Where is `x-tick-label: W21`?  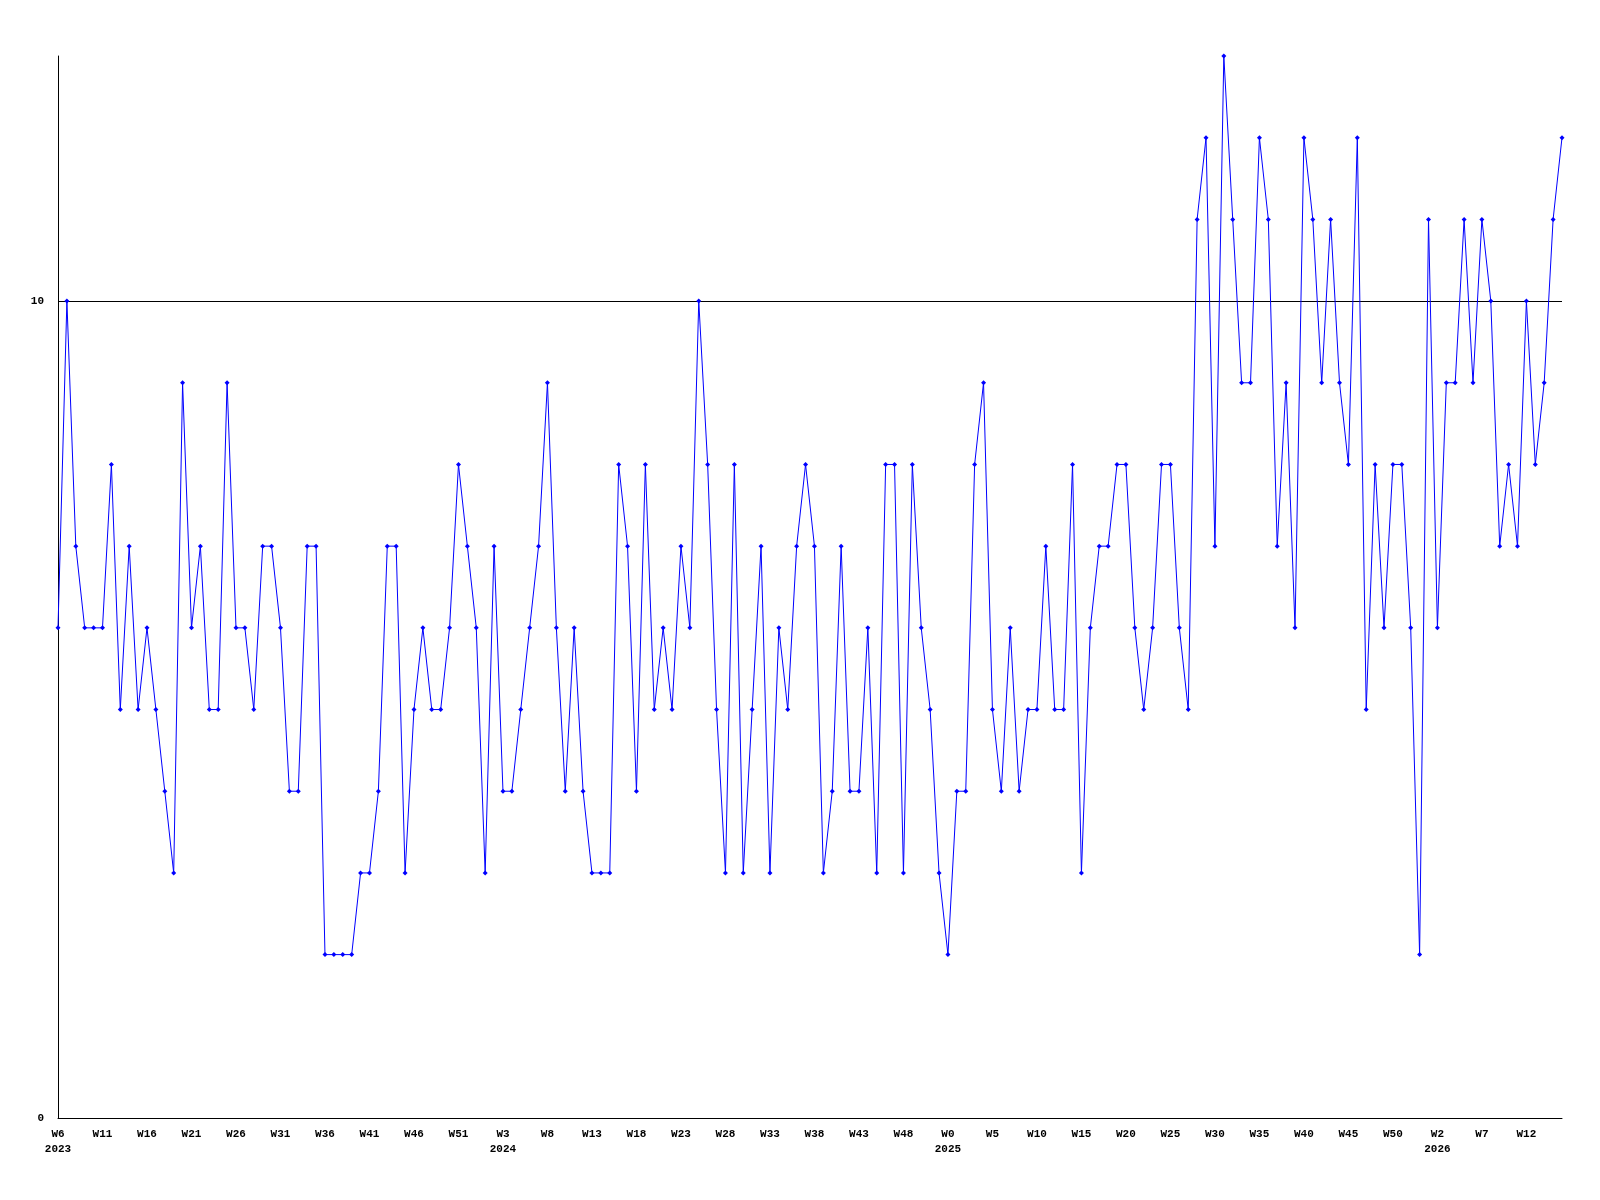 x-tick-label: W21 is located at coordinates (191, 1133).